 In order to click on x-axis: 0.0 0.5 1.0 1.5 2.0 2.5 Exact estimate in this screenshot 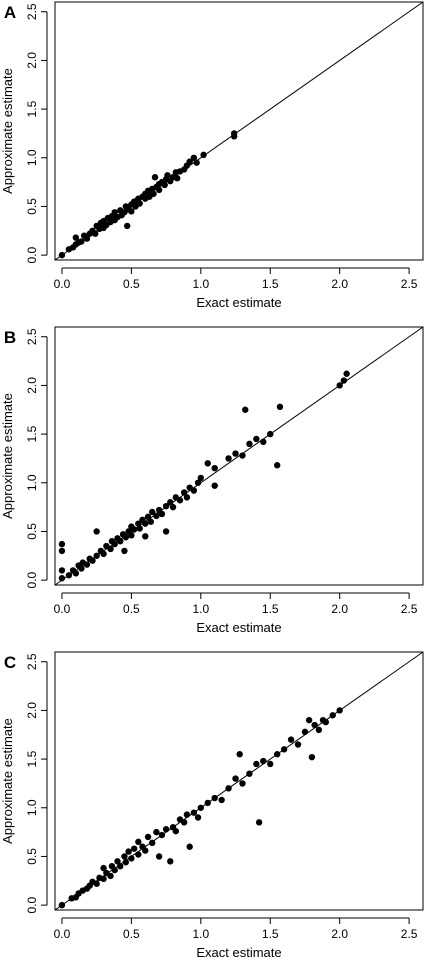, I will do `click(236, 288)`.